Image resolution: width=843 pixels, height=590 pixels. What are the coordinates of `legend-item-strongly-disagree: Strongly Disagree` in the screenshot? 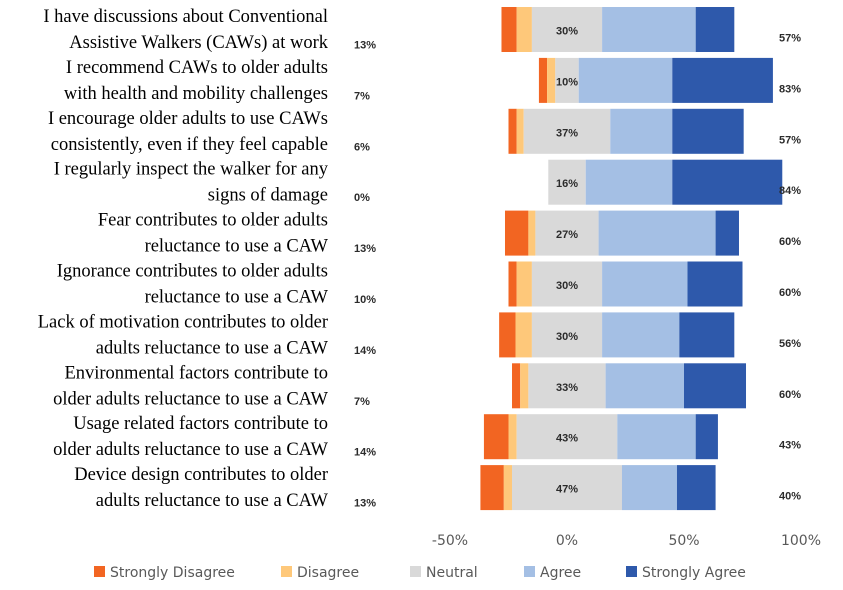 It's located at (164, 573).